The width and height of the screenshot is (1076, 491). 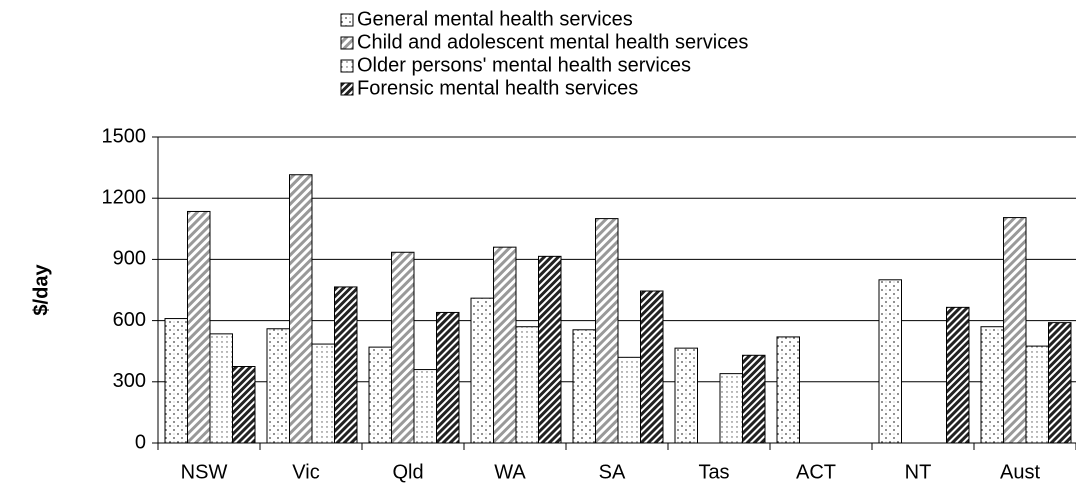 I want to click on y-tick-label: 0, so click(x=140, y=442).